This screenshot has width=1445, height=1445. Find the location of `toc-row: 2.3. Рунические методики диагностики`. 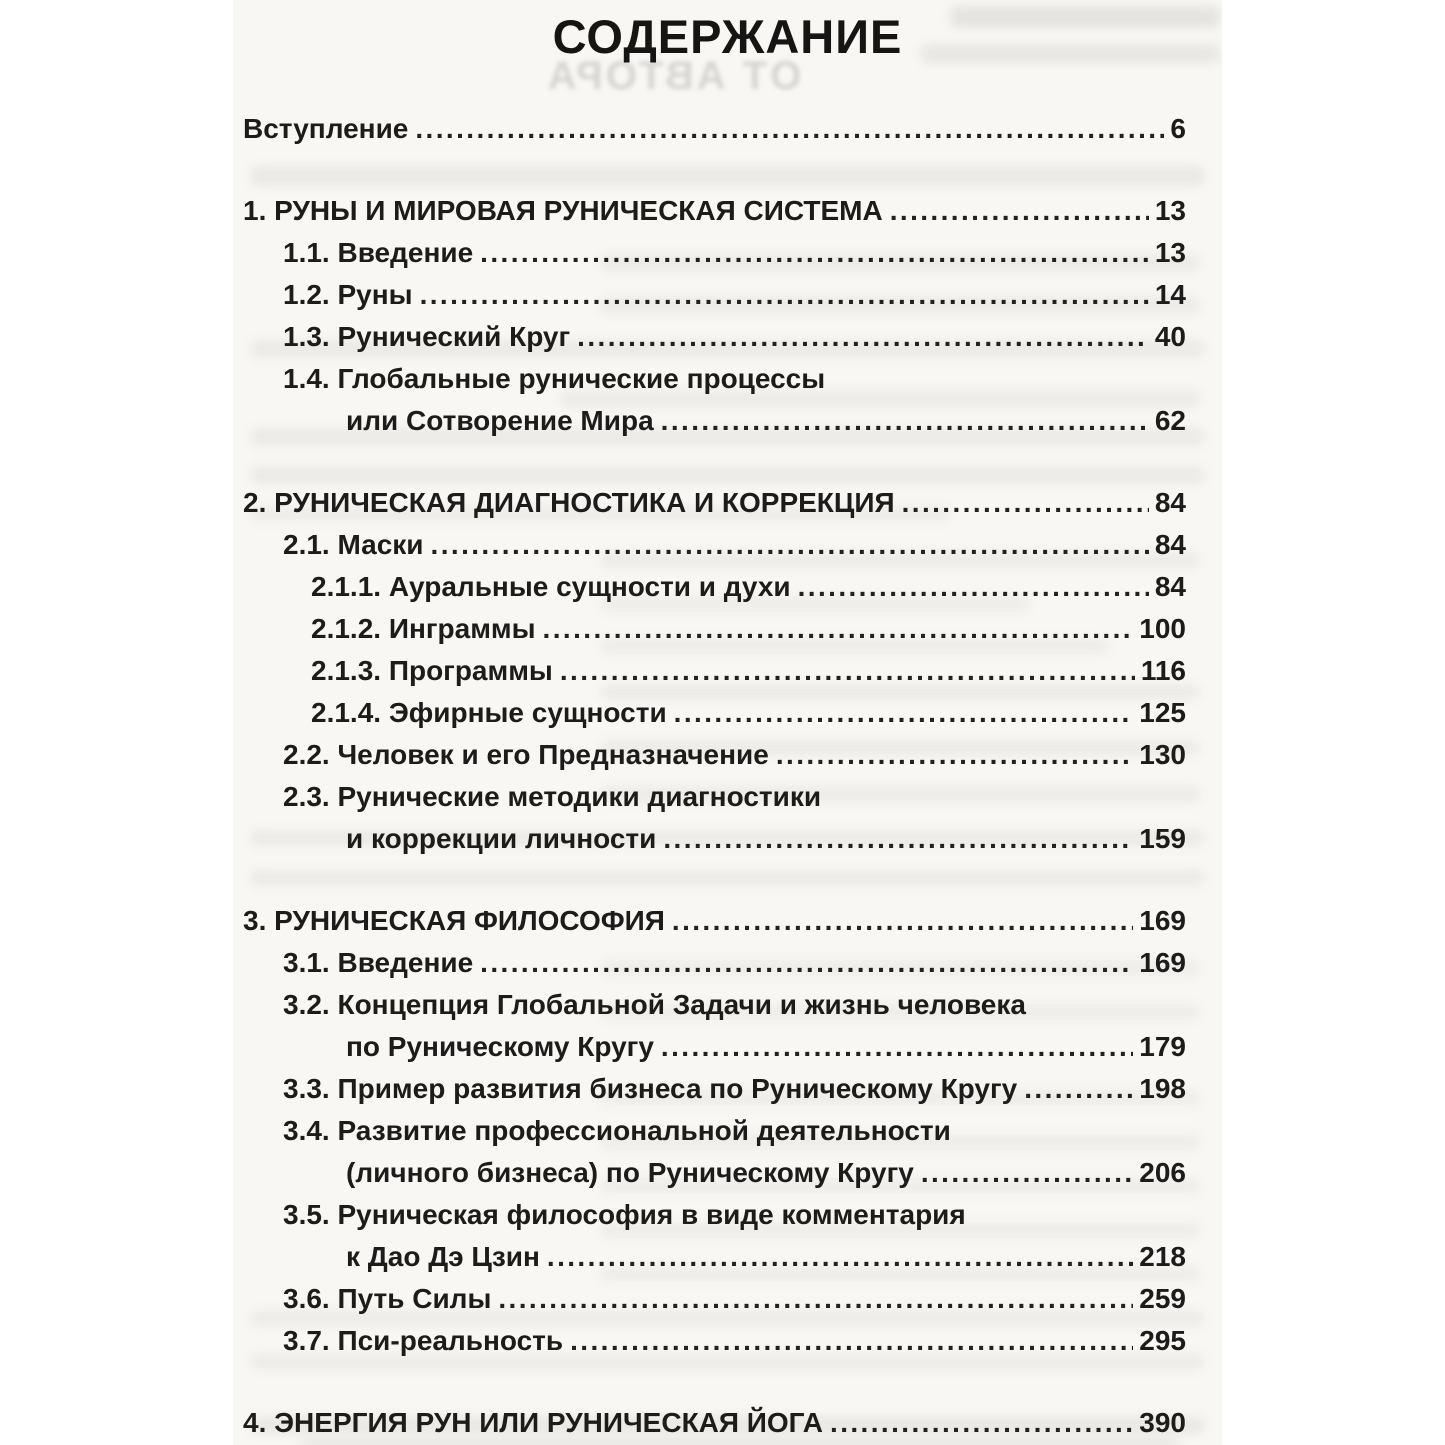

toc-row: 2.3. Рунические методики диагностики is located at coordinates (714, 797).